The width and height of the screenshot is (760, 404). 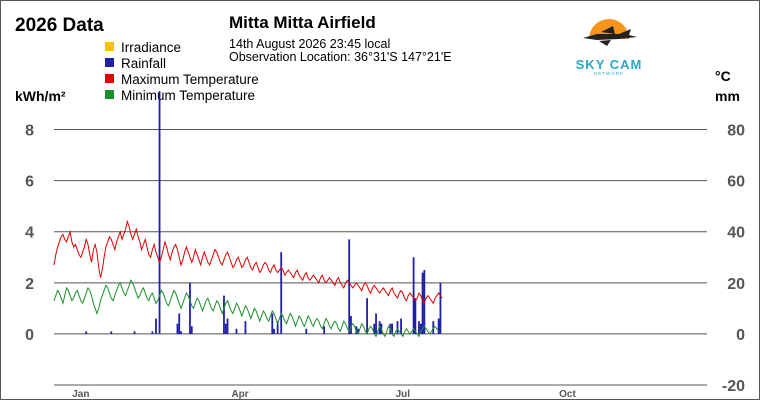 I want to click on right-axis-tick-label: 60, so click(x=736, y=182).